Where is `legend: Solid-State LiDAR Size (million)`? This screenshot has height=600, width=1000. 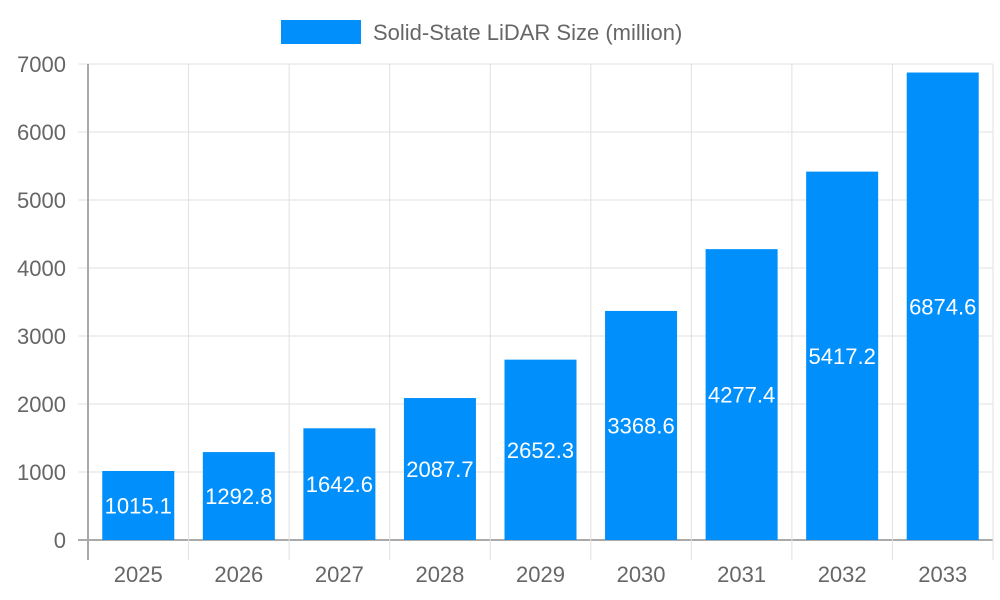
legend: Solid-State LiDAR Size (million) is located at coordinates (481, 32).